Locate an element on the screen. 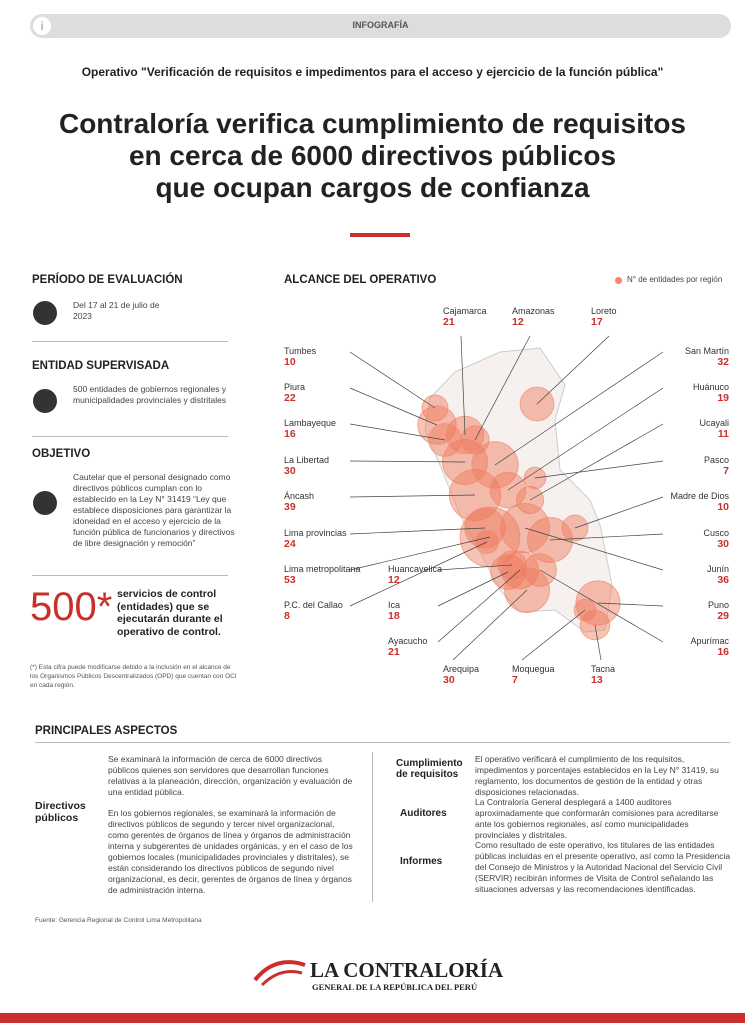 The width and height of the screenshot is (745, 1023). logo-name: LA CONTRALORÍA is located at coordinates (407, 970).